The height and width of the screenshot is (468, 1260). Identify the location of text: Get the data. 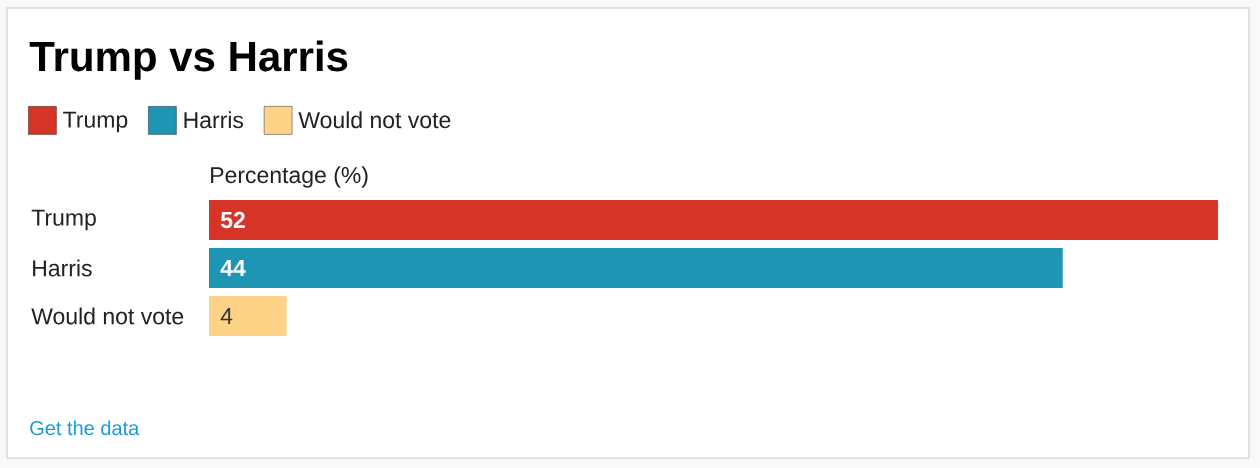
(85, 428).